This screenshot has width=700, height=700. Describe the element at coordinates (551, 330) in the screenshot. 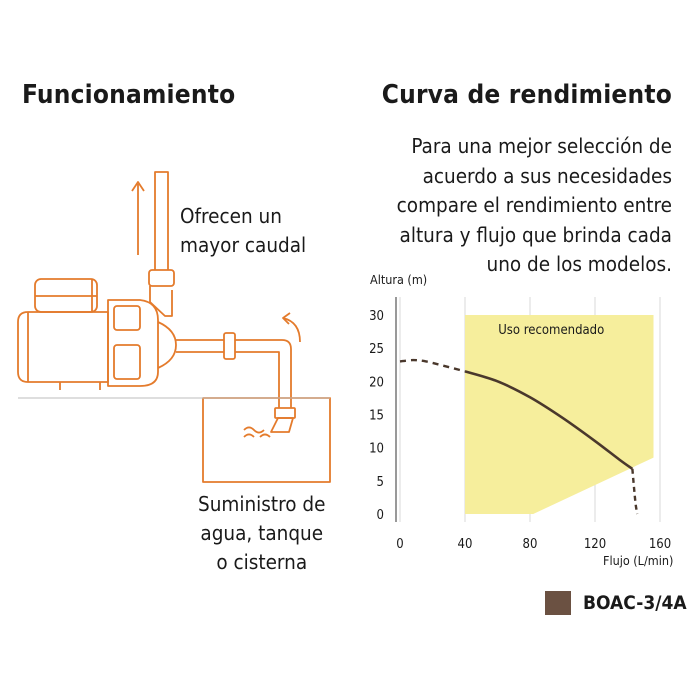

I see `recommended-zone-label: Uso recomendado` at that location.